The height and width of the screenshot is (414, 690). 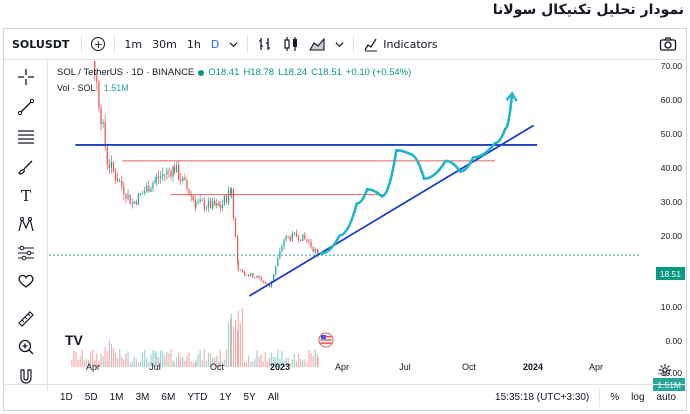 What do you see at coordinates (249, 397) in the screenshot?
I see `range-5y: 5Y` at bounding box center [249, 397].